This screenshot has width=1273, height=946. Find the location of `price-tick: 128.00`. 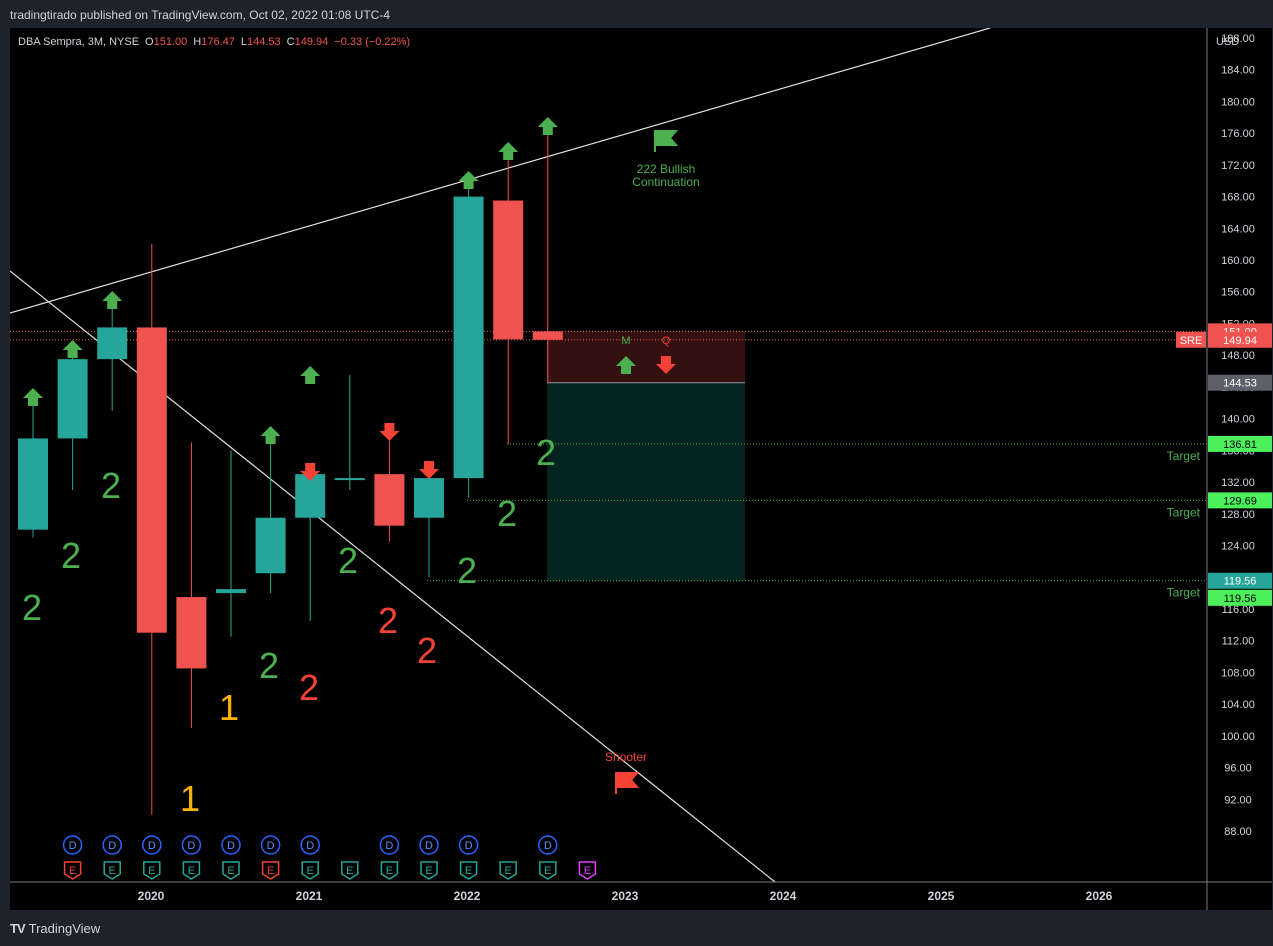

price-tick: 128.00 is located at coordinates (1238, 515).